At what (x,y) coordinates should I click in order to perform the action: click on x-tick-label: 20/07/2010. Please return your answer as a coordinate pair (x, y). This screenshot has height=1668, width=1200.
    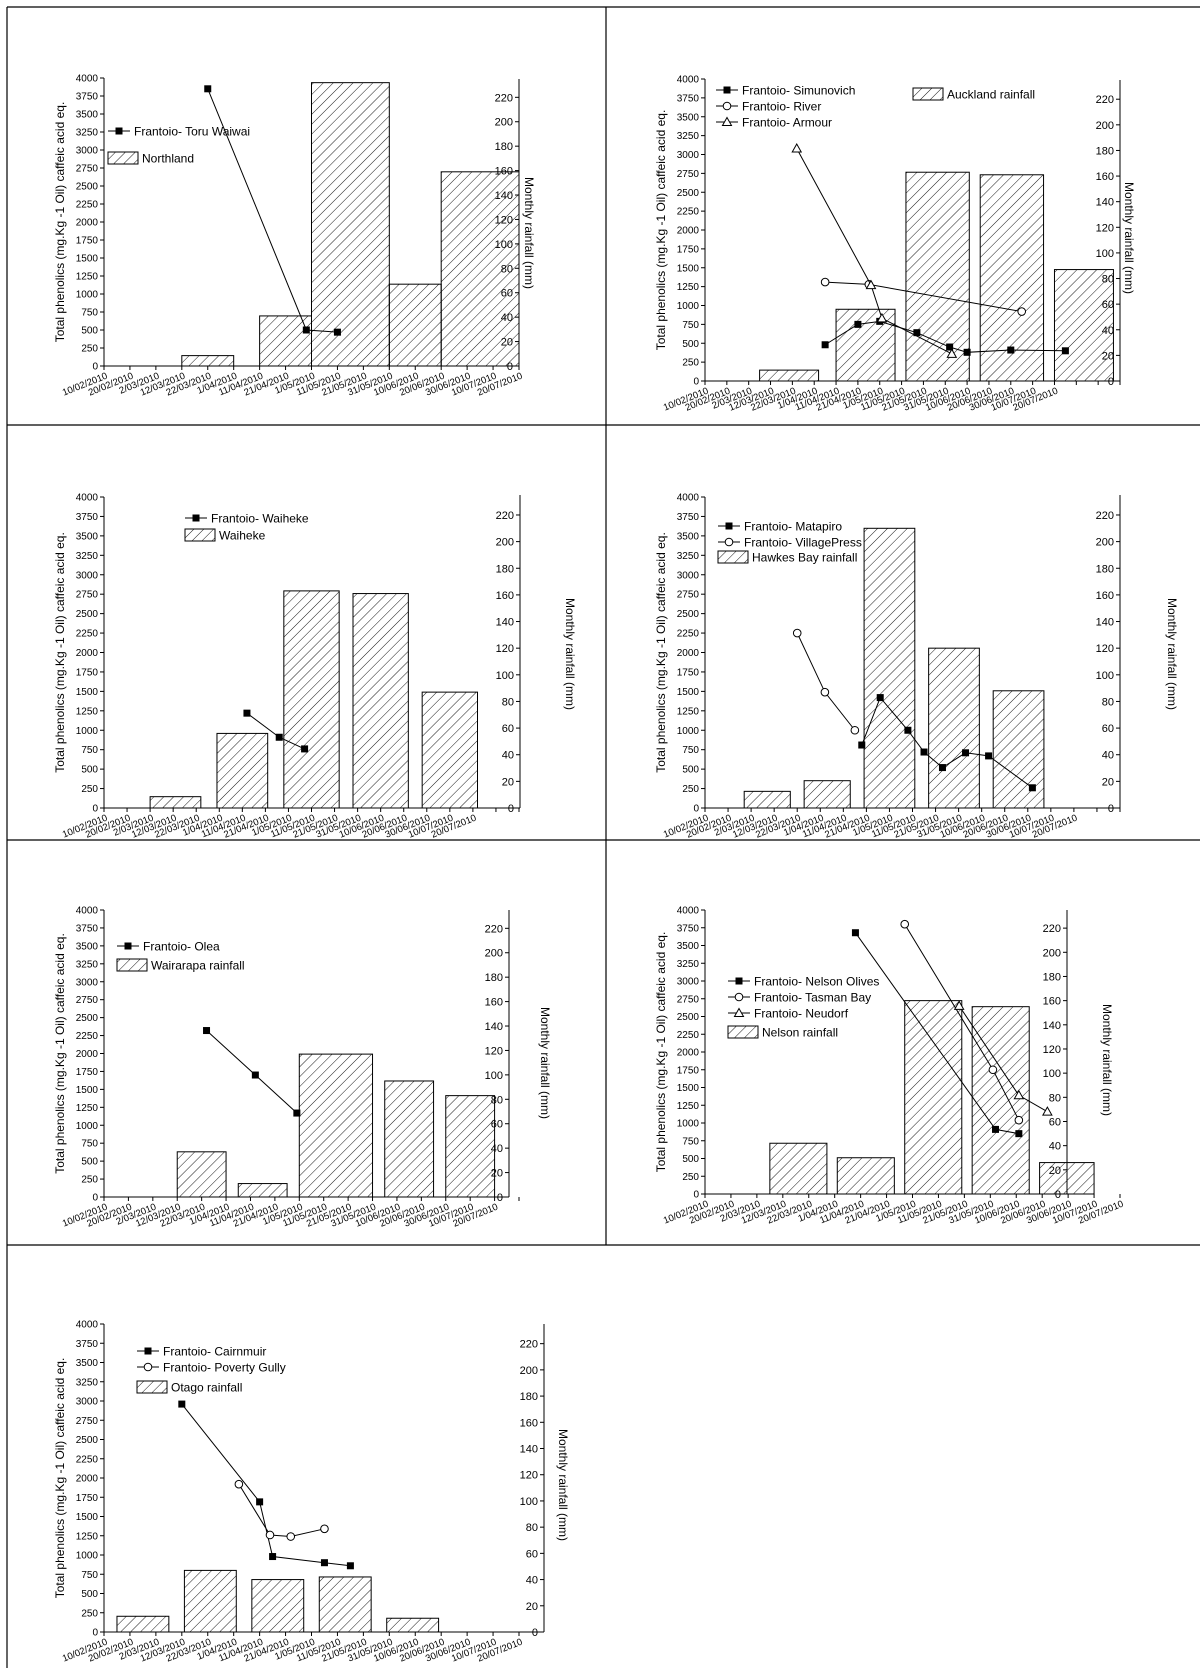
    Looking at the image, I should click on (454, 827).